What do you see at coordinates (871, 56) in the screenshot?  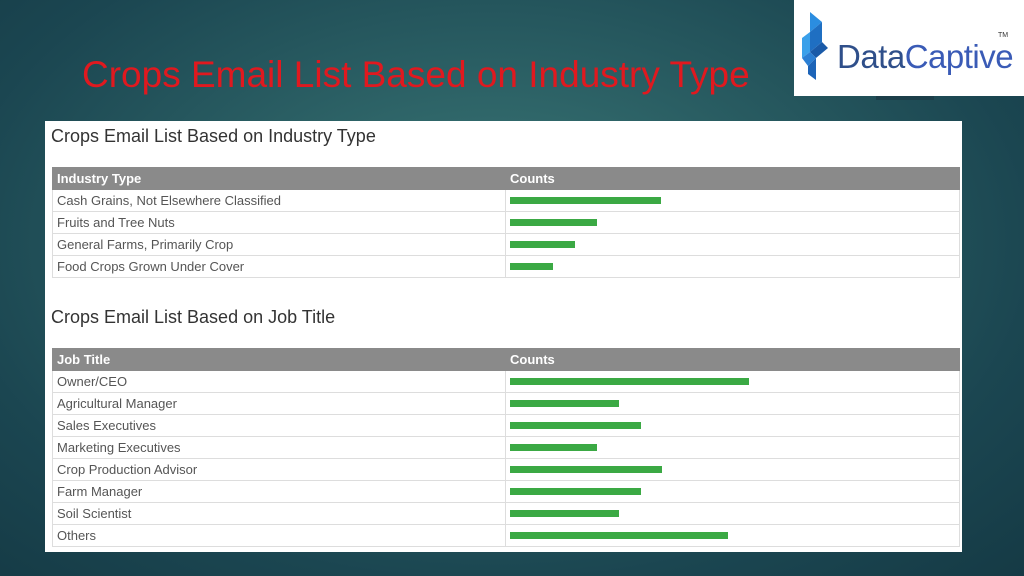 I see `logo-text-data: Data` at bounding box center [871, 56].